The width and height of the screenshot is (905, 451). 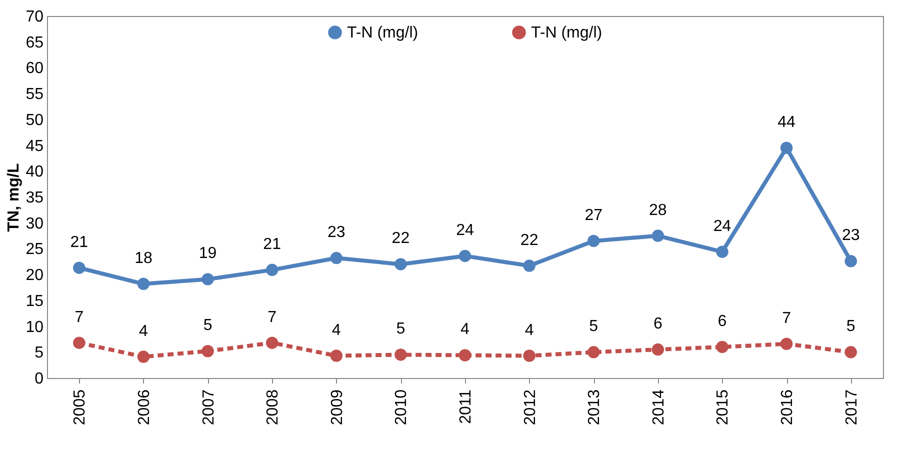 What do you see at coordinates (35, 95) in the screenshot?
I see `y-tick-label: 55` at bounding box center [35, 95].